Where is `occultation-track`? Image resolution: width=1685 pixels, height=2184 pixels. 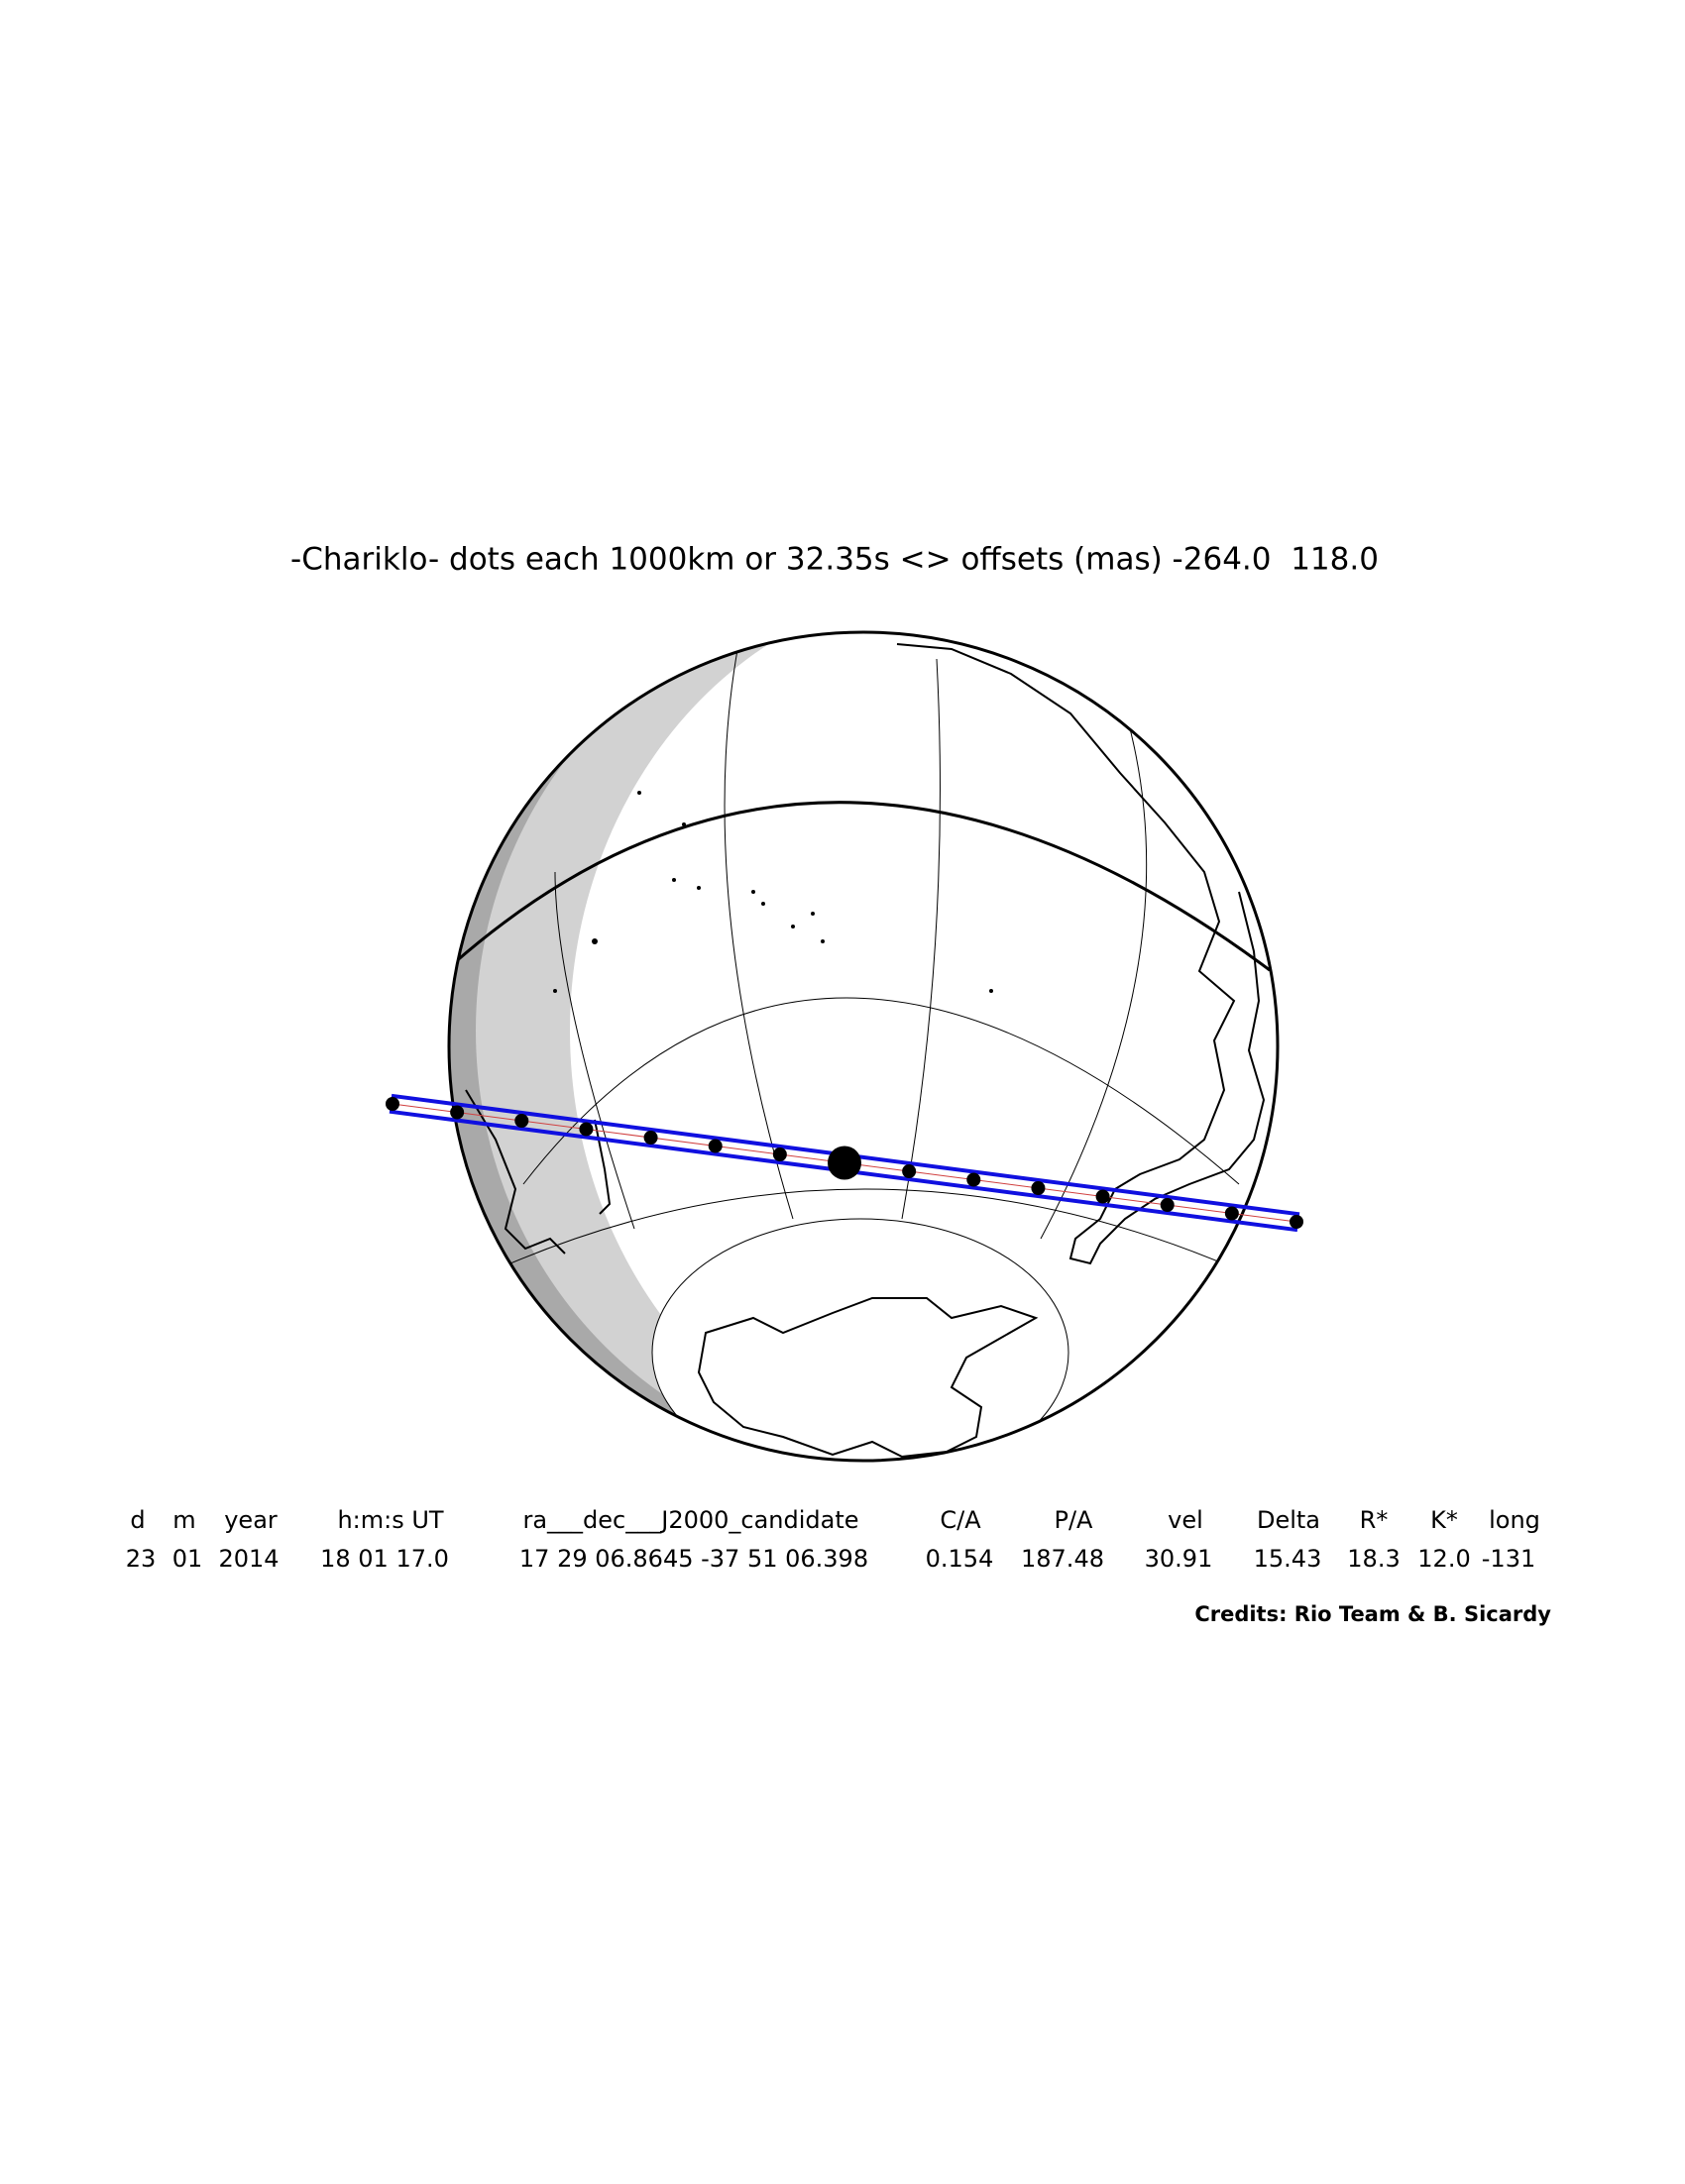 occultation-track is located at coordinates (844, 1163).